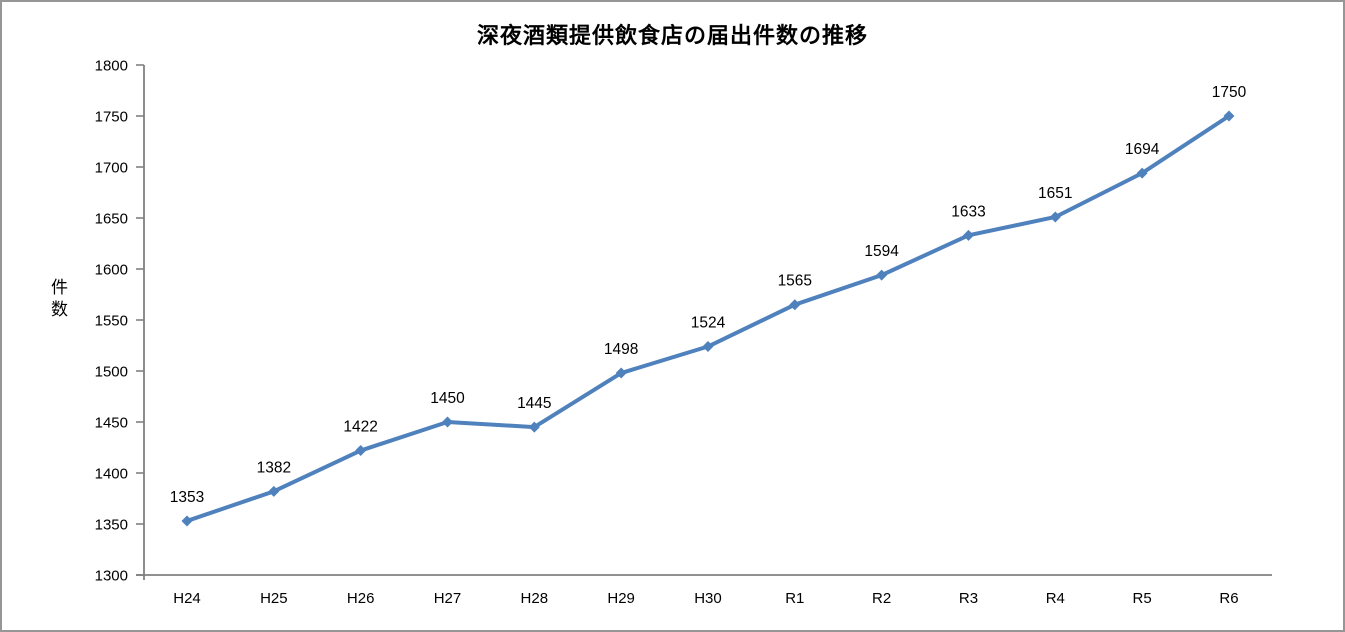  I want to click on y-axis-tick-label: 1550, so click(111, 320).